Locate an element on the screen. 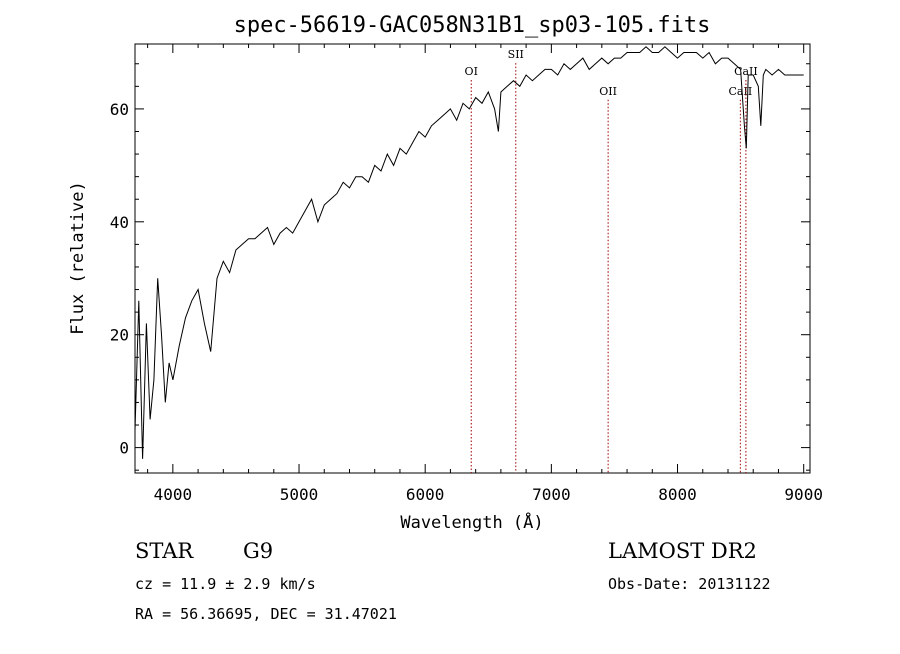 This screenshot has width=900, height=654. x-tick-label: 6000 is located at coordinates (425, 494).